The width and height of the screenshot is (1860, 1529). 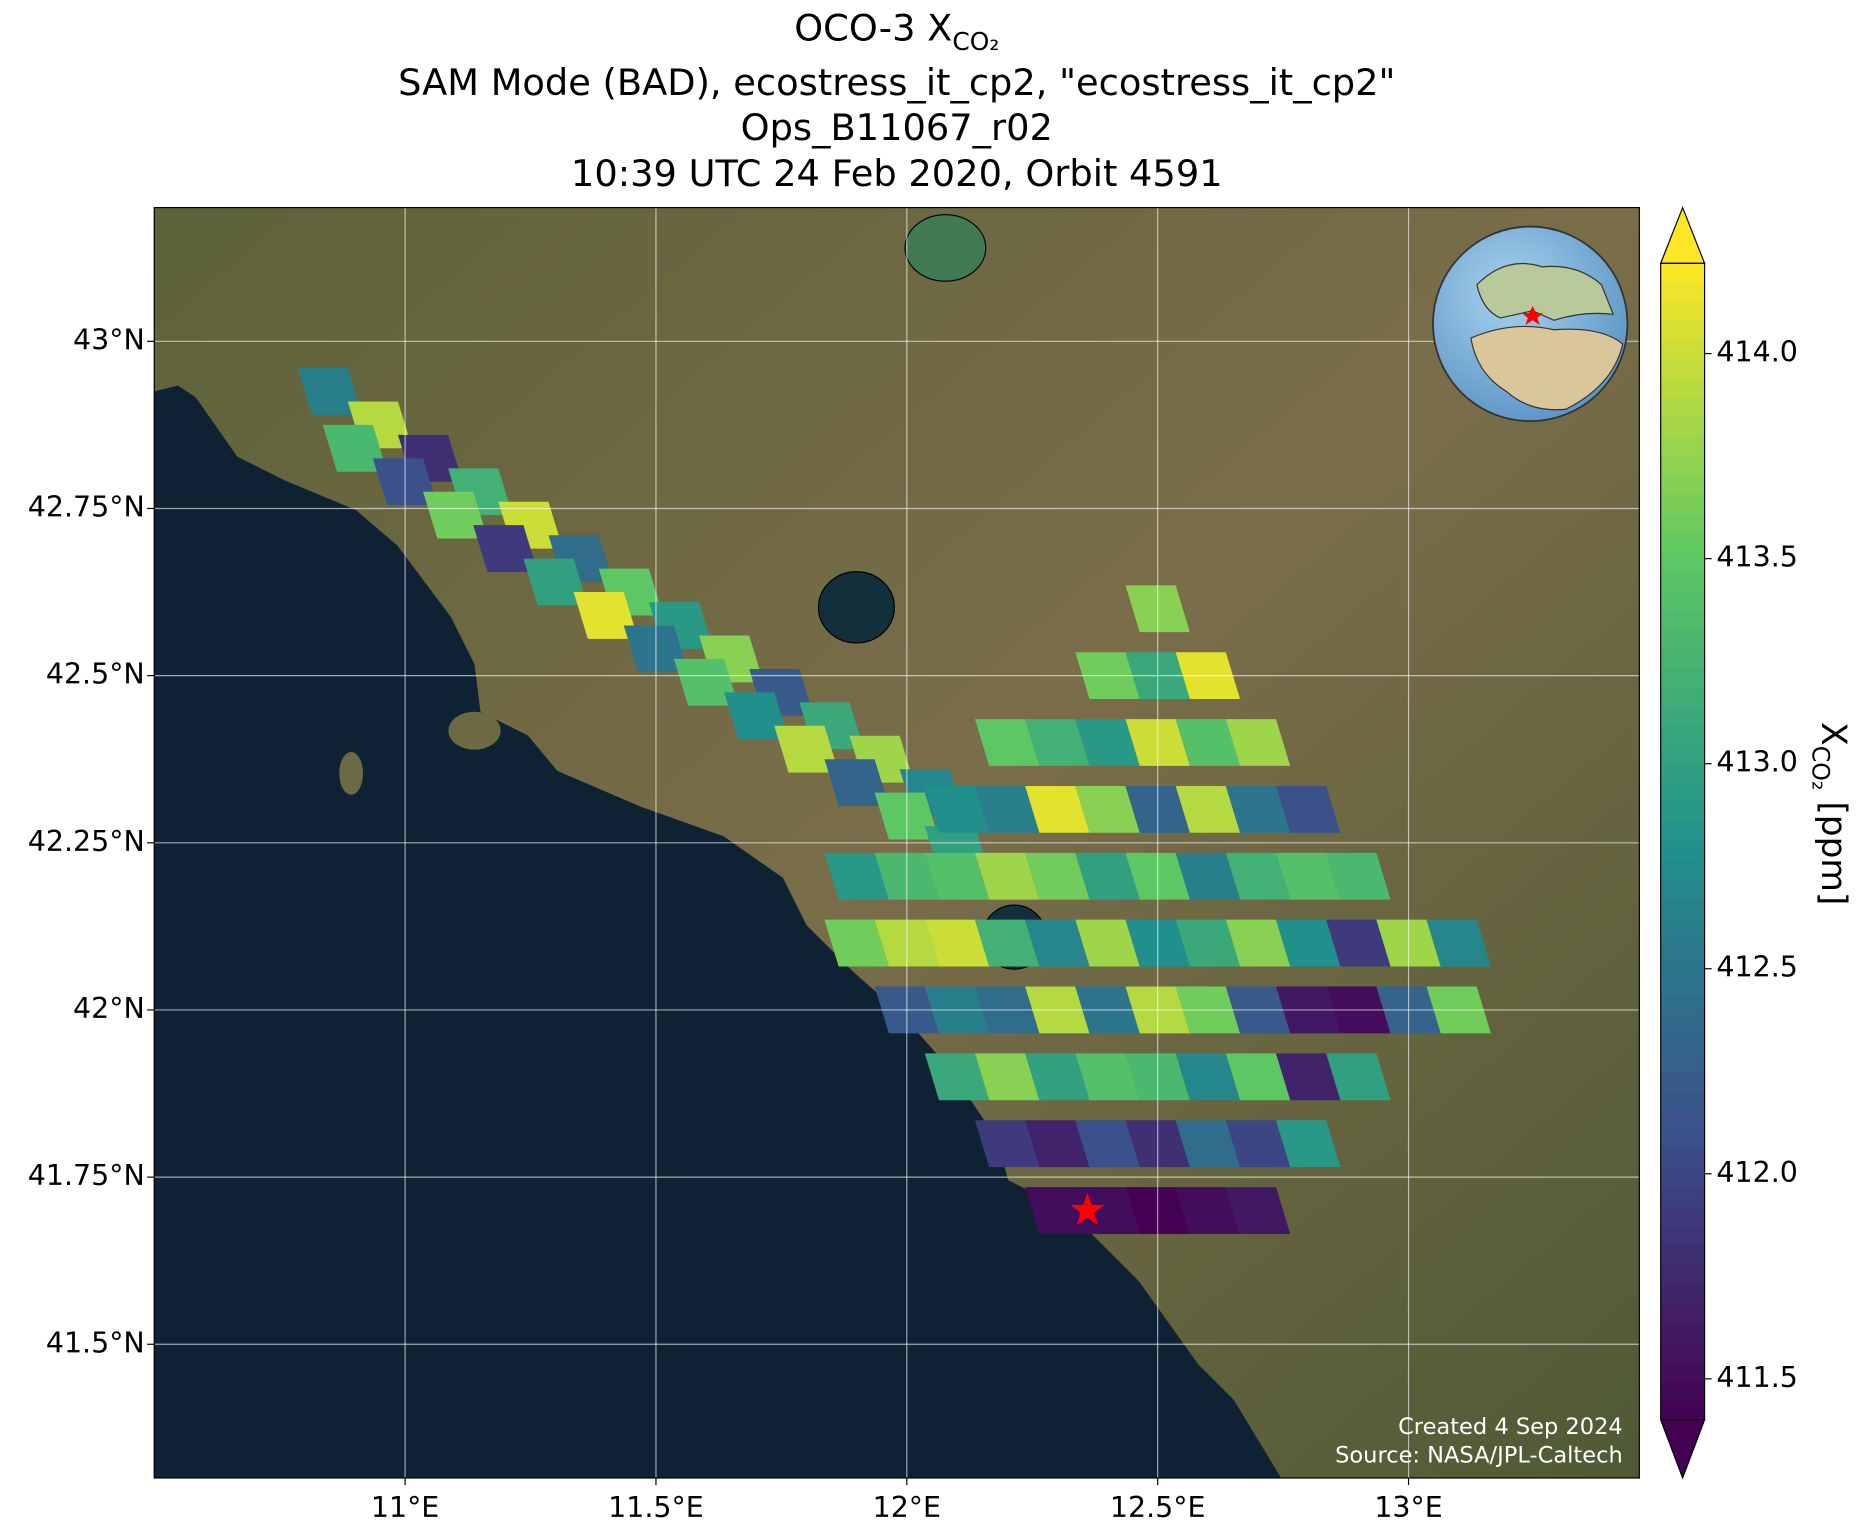 What do you see at coordinates (1530, 323) in the screenshot?
I see `globe-inset` at bounding box center [1530, 323].